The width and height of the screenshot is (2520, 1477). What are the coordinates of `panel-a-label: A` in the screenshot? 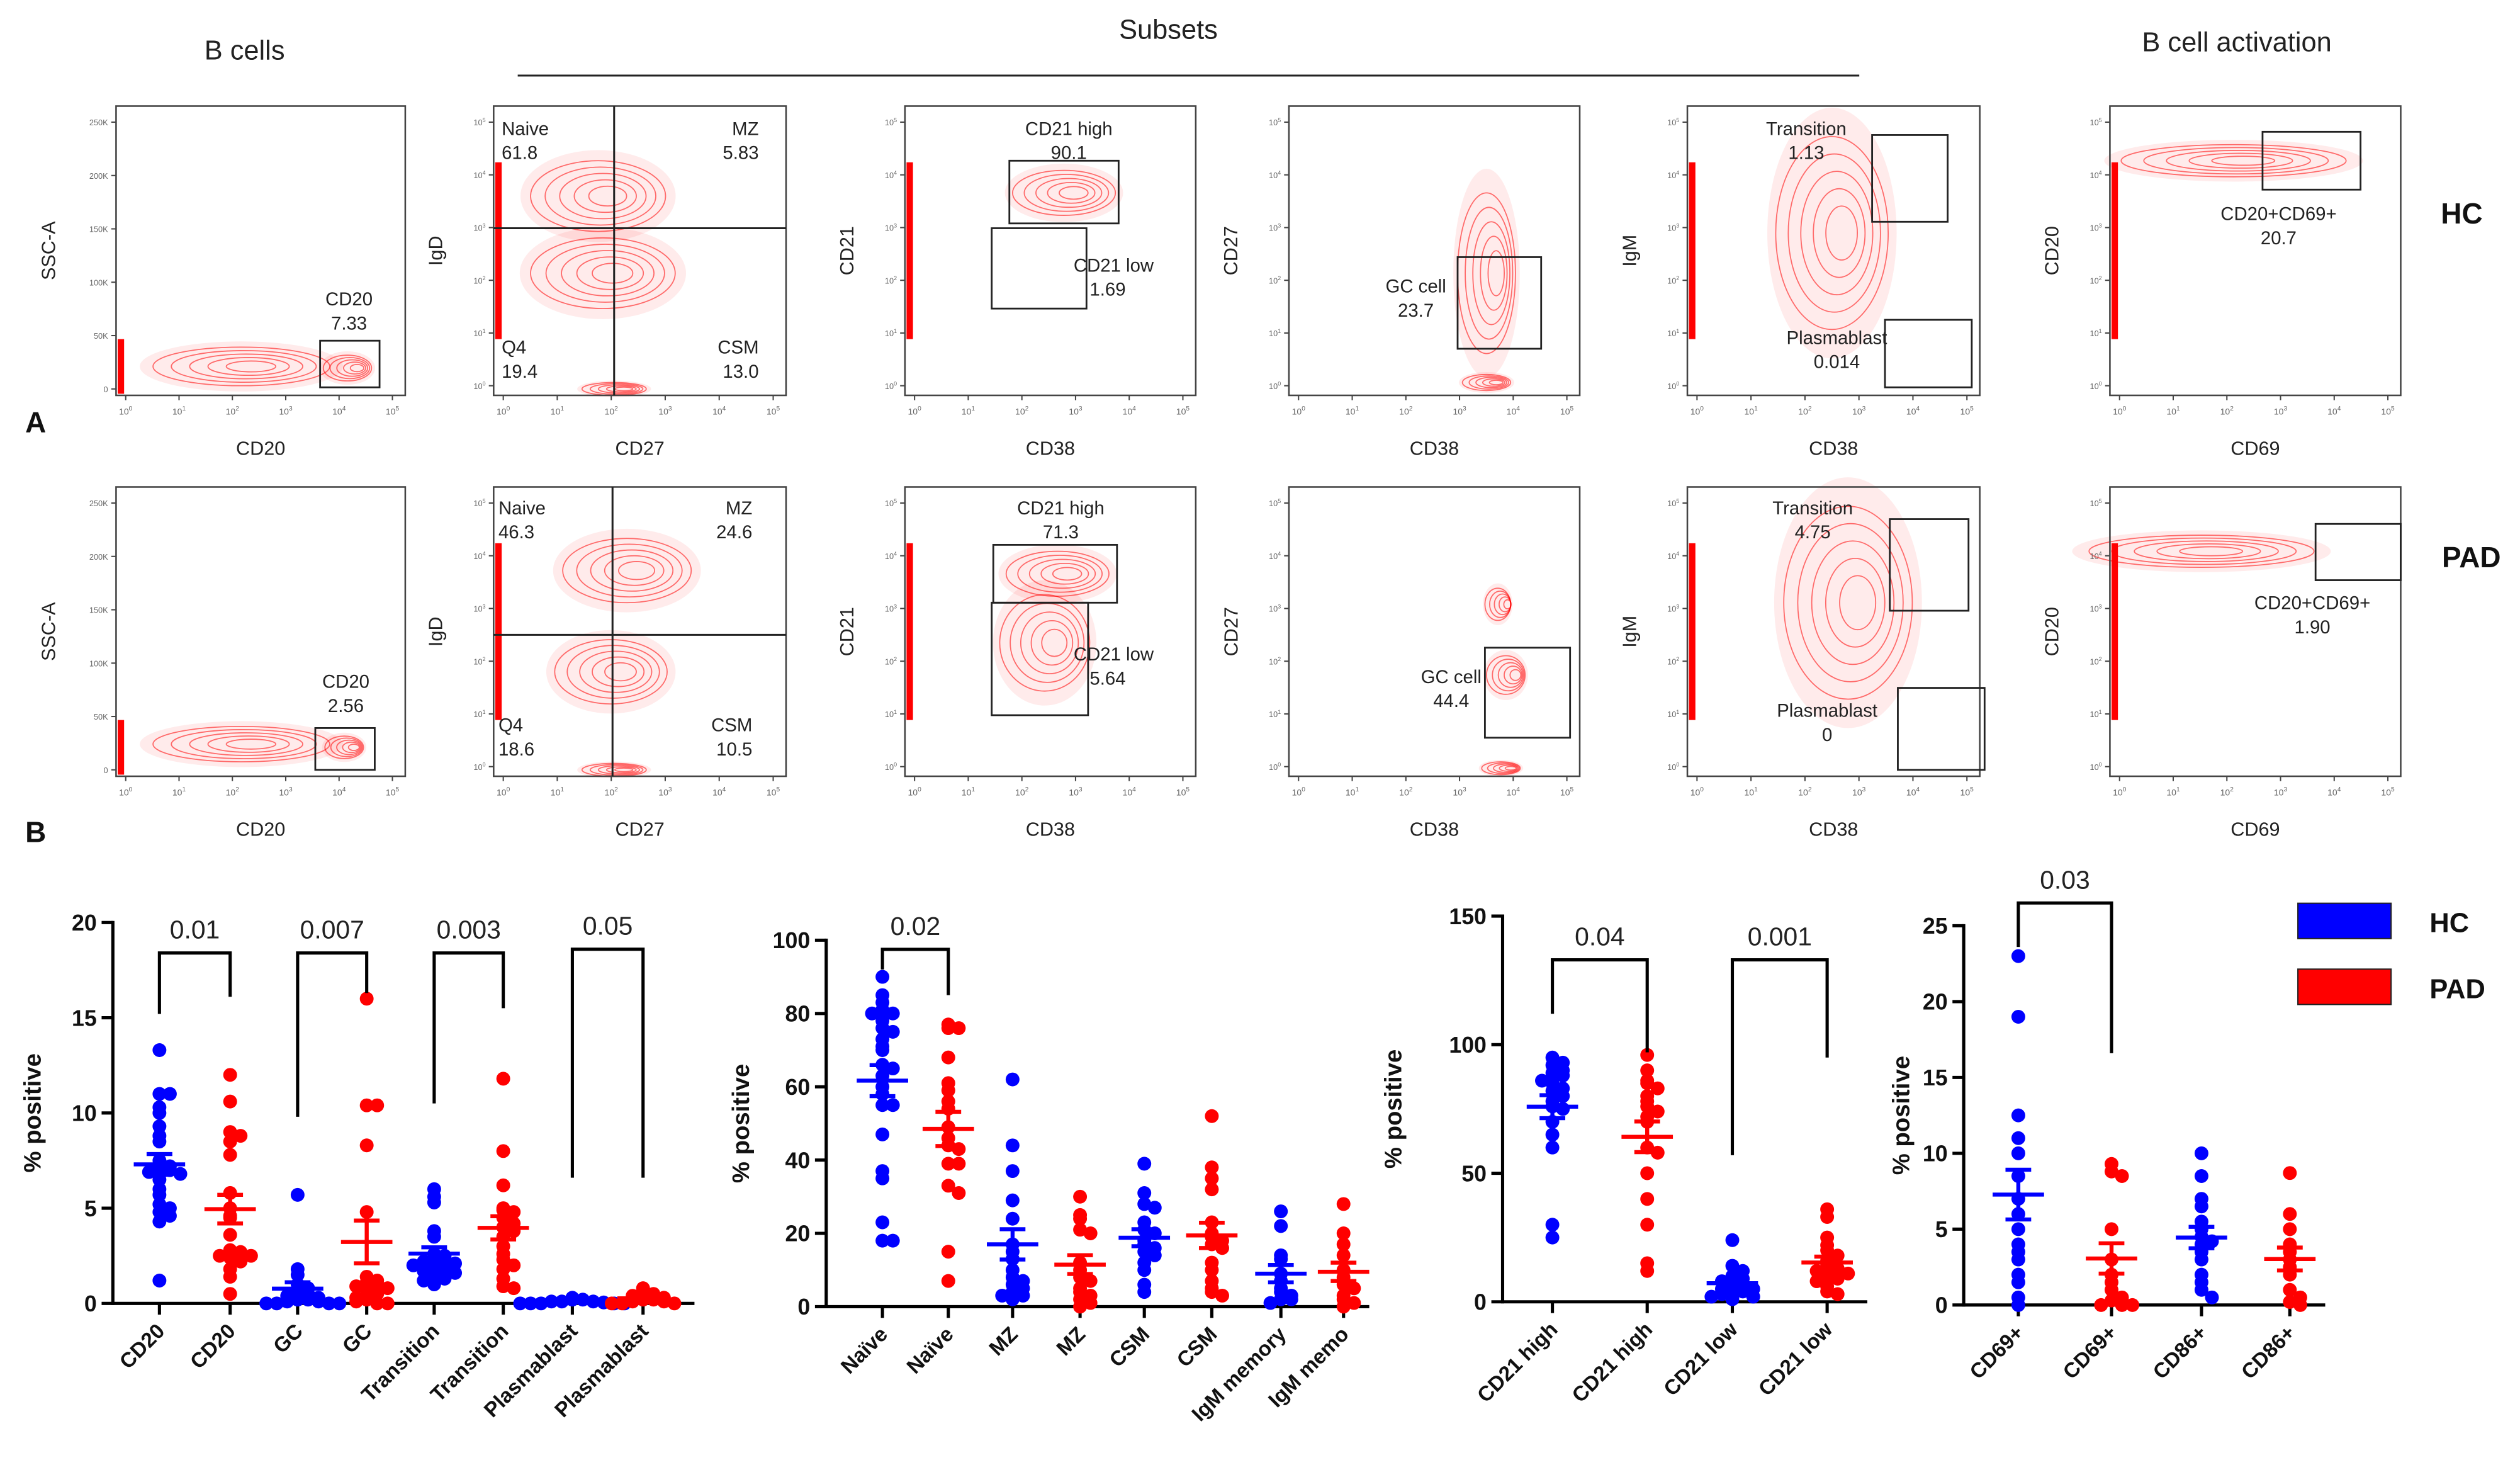 It's located at (35, 423).